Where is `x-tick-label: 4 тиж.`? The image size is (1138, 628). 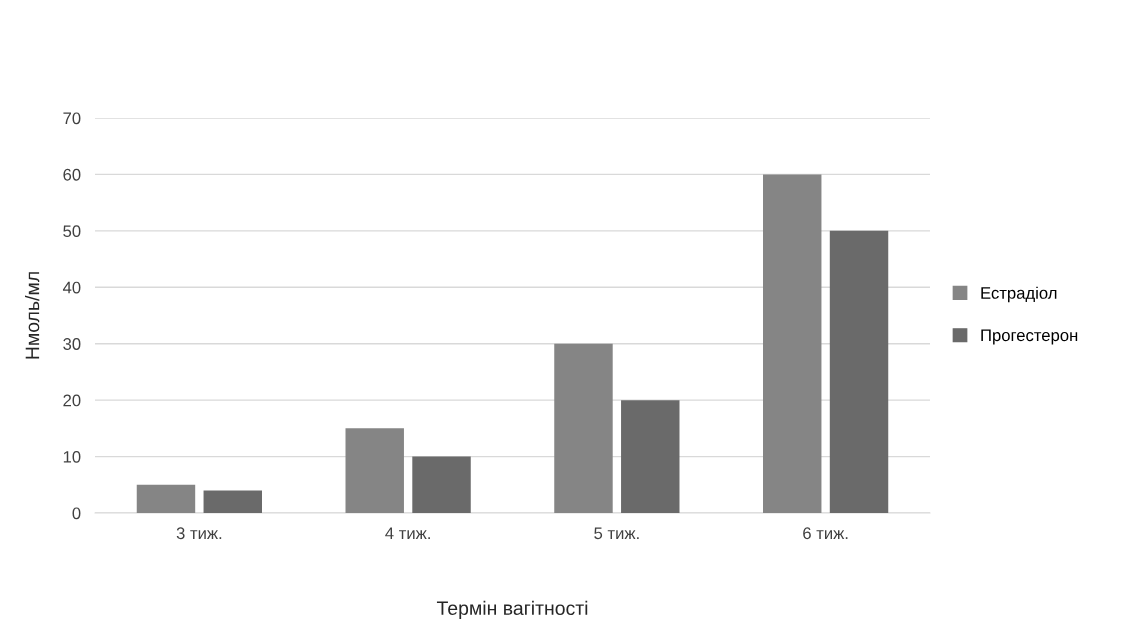 x-tick-label: 4 тиж. is located at coordinates (407, 533).